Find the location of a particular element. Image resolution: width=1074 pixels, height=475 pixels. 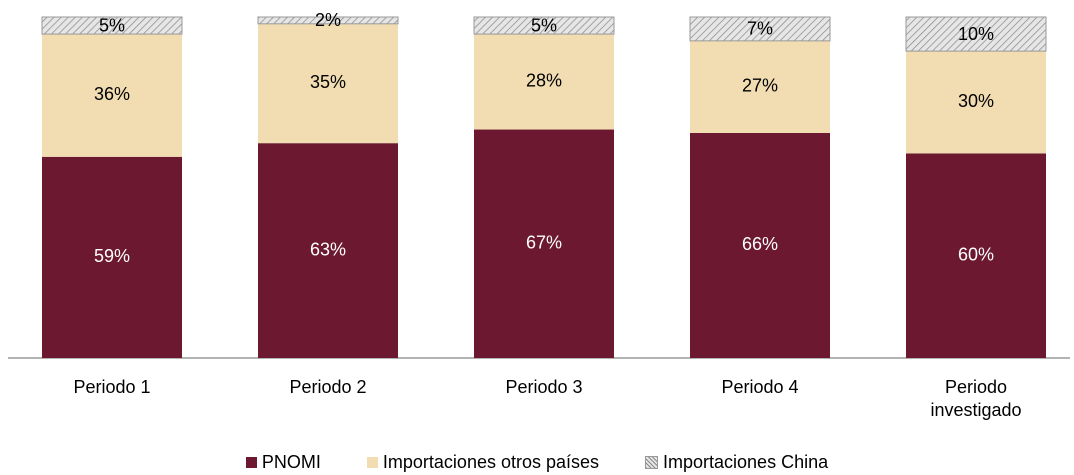

x-tick-label: Periodo 2 is located at coordinates (328, 387).